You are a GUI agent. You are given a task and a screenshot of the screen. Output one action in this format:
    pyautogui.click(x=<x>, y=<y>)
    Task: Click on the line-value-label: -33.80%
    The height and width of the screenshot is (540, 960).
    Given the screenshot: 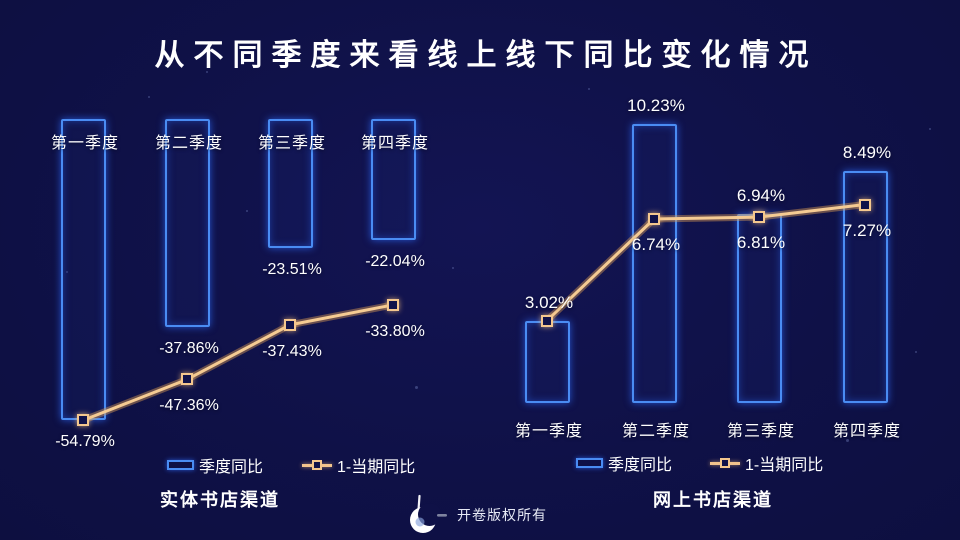 What is the action you would take?
    pyautogui.click(x=395, y=331)
    